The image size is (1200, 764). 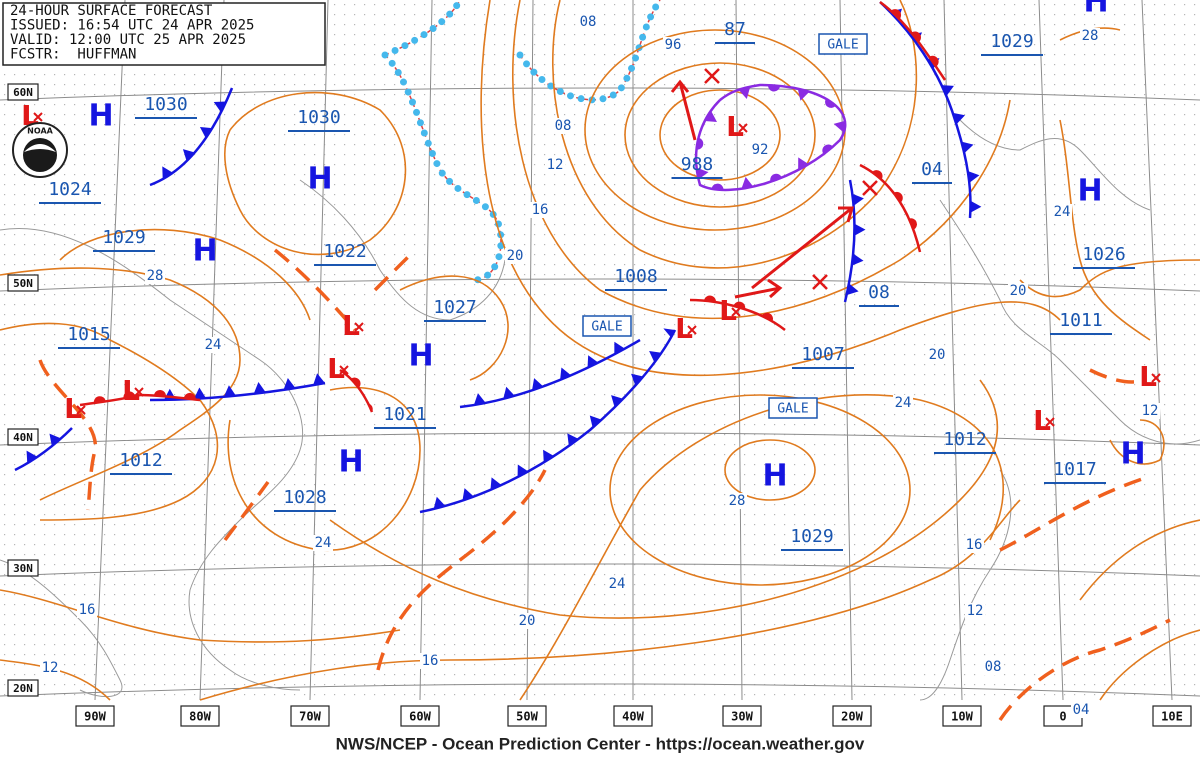 What do you see at coordinates (673, 45) in the screenshot?
I see `isobar-label: 96` at bounding box center [673, 45].